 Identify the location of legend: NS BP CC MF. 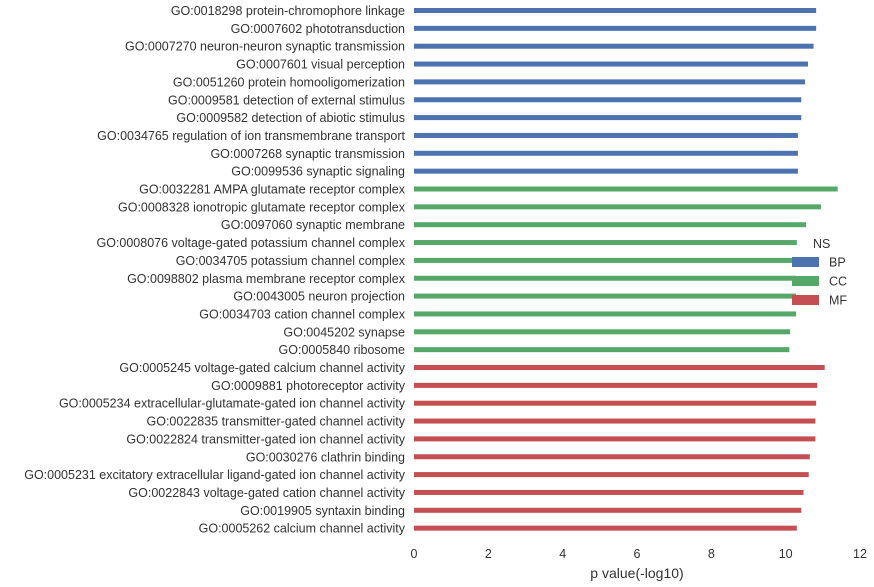
(819, 272).